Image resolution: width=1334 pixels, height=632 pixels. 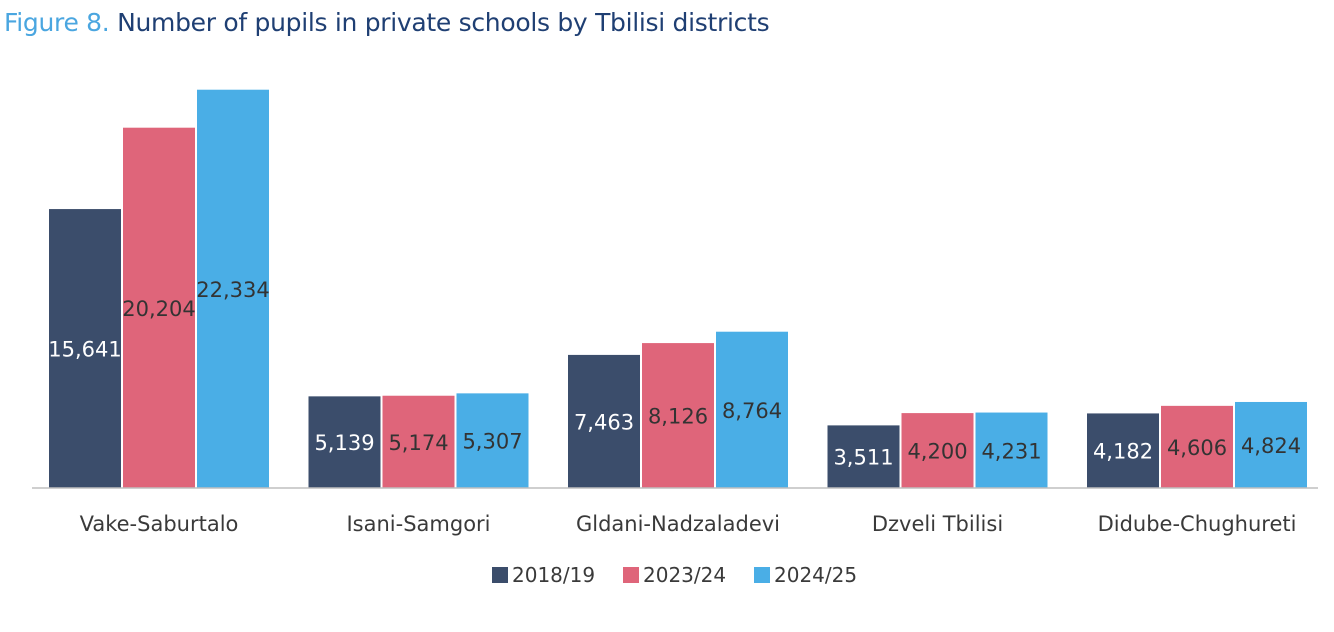 I want to click on bar-2023-24-gldani-nadzaladevi, so click(x=678, y=415).